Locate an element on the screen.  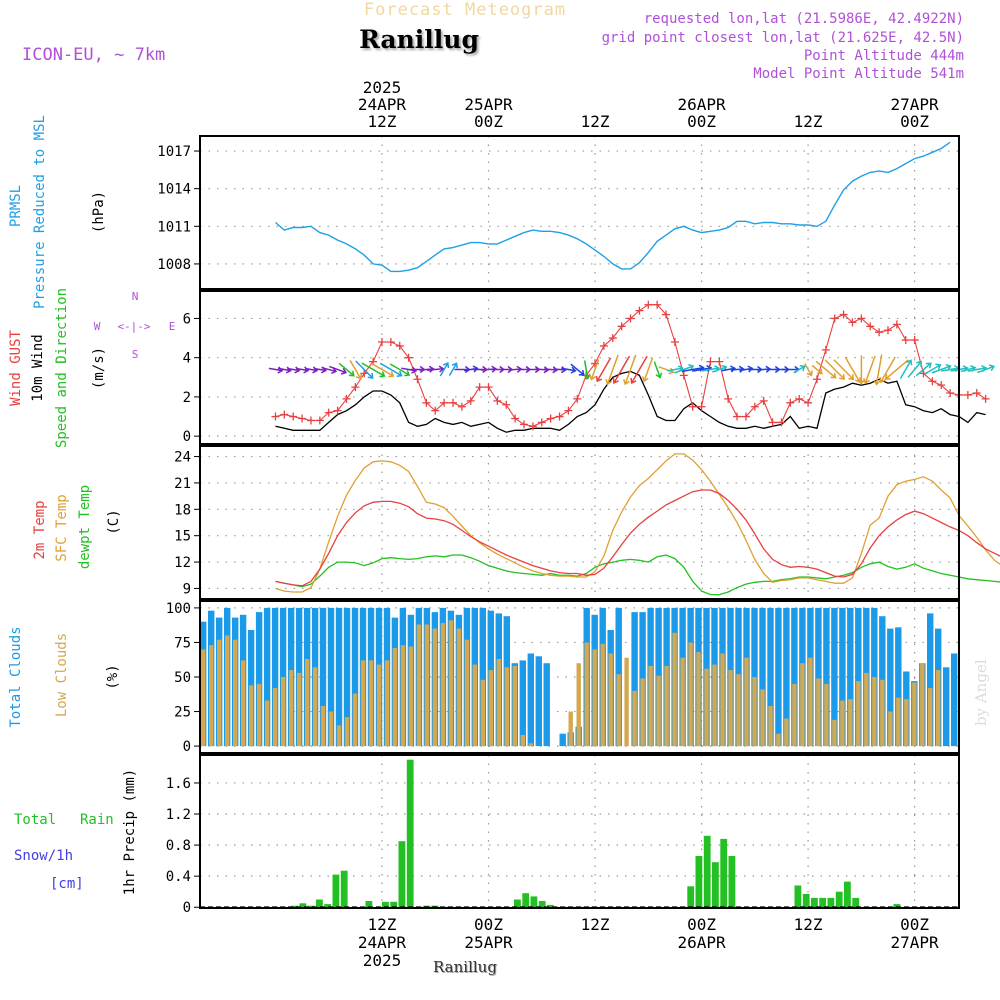
bottom-time-hour: 12Z is located at coordinates (382, 924).